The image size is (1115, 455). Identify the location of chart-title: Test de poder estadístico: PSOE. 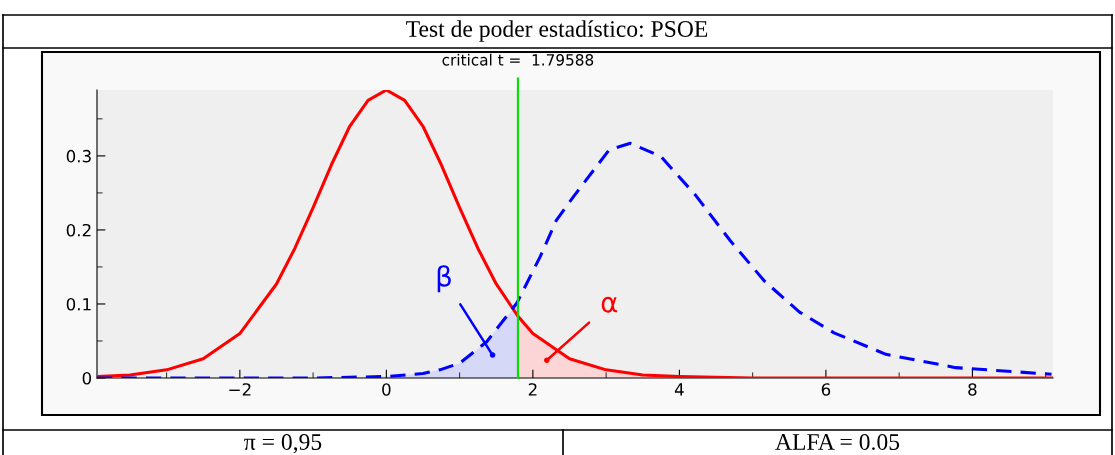
(557, 31).